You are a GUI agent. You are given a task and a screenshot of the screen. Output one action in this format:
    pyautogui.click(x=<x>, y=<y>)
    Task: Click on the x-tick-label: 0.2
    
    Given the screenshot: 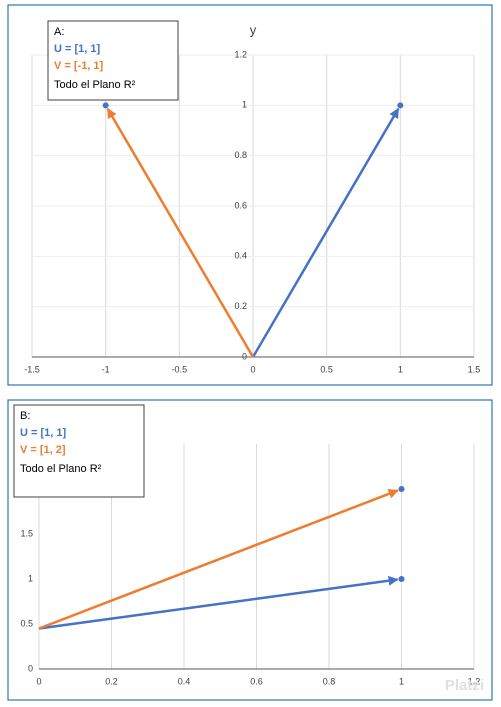 What is the action you would take?
    pyautogui.click(x=111, y=681)
    